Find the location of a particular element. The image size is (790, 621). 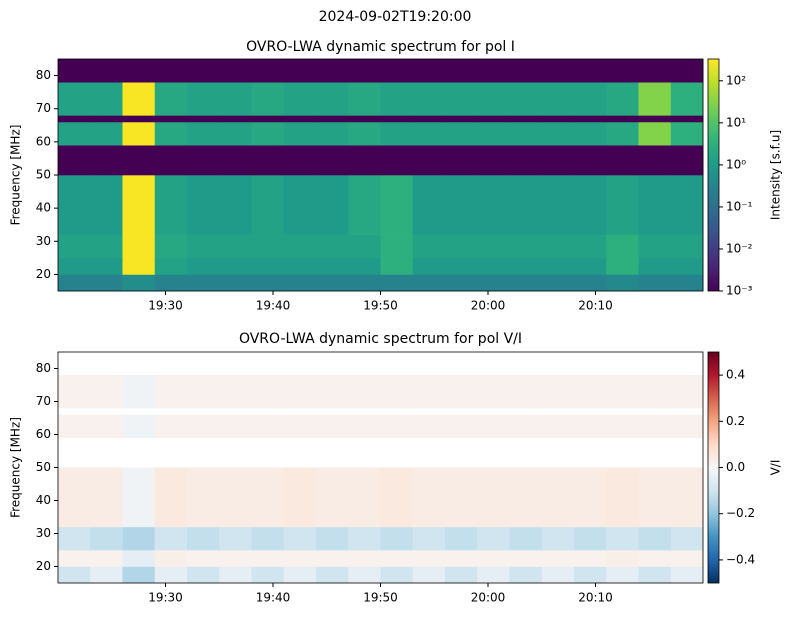

y-tick-label: 80 is located at coordinates (43, 368).